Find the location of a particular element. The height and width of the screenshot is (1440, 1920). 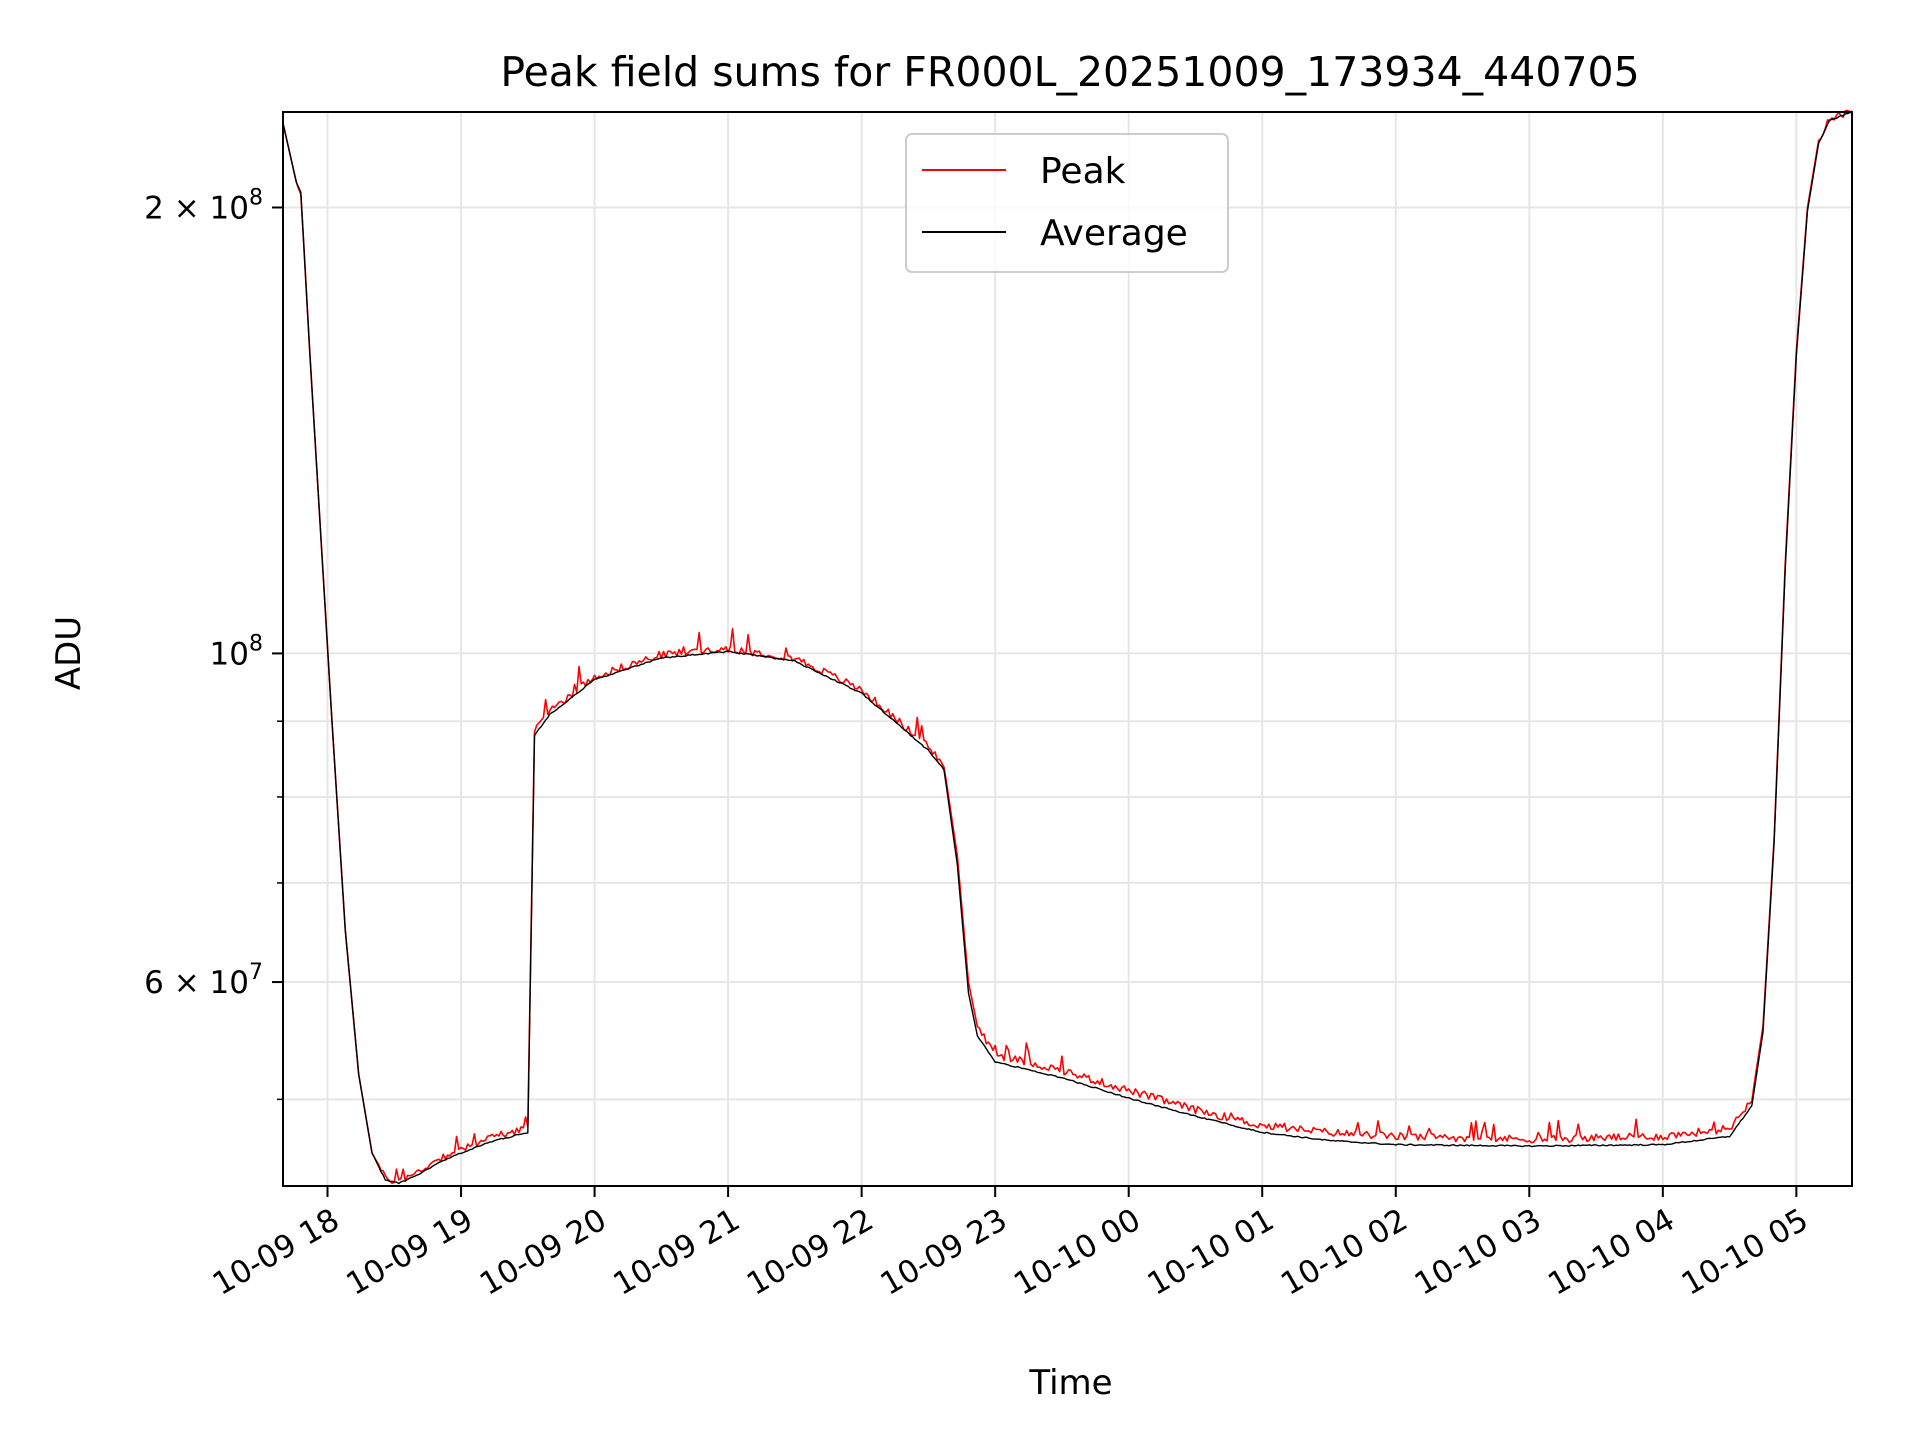

y-tick-label: 108 is located at coordinates (236, 651).